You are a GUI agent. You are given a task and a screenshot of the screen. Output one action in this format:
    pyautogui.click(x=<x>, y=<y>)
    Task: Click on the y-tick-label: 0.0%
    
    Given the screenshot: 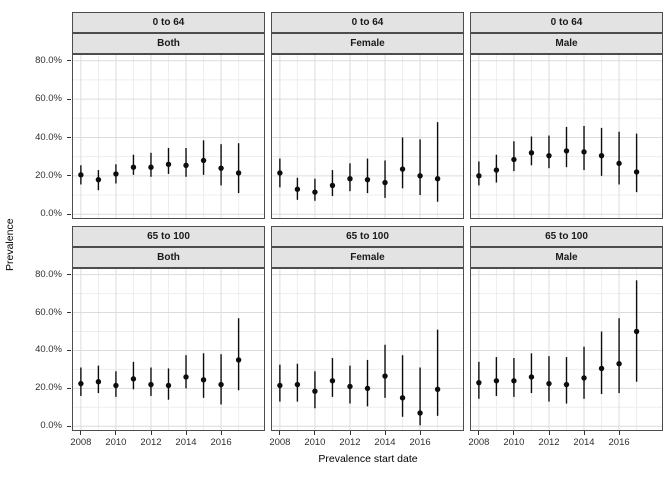 What is the action you would take?
    pyautogui.click(x=51, y=426)
    